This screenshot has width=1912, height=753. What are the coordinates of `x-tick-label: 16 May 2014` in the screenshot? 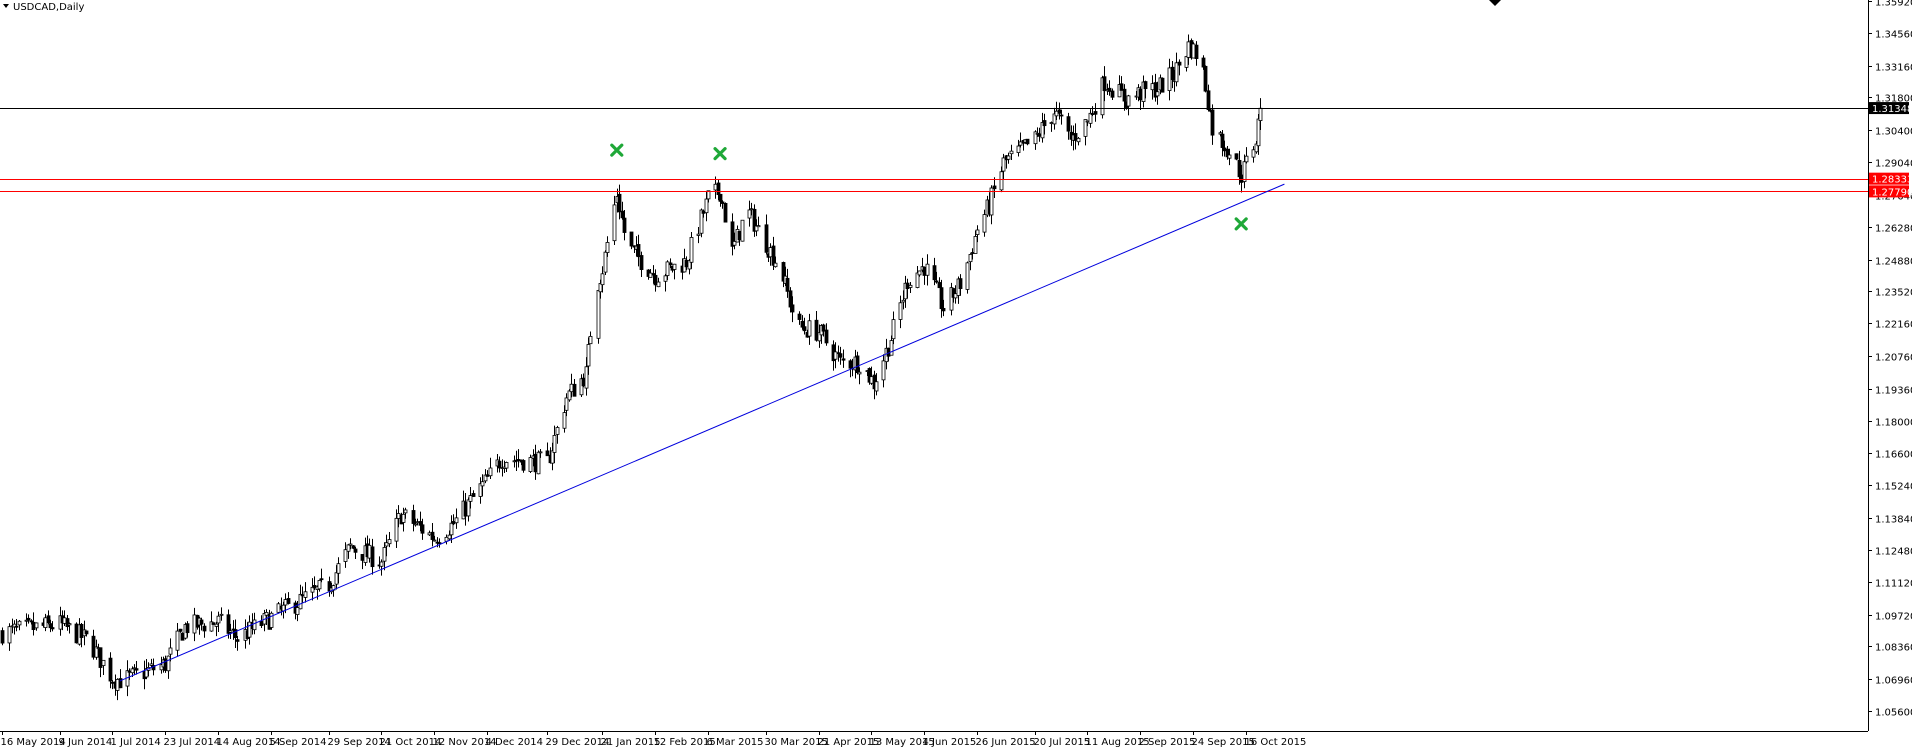 It's located at (33, 742).